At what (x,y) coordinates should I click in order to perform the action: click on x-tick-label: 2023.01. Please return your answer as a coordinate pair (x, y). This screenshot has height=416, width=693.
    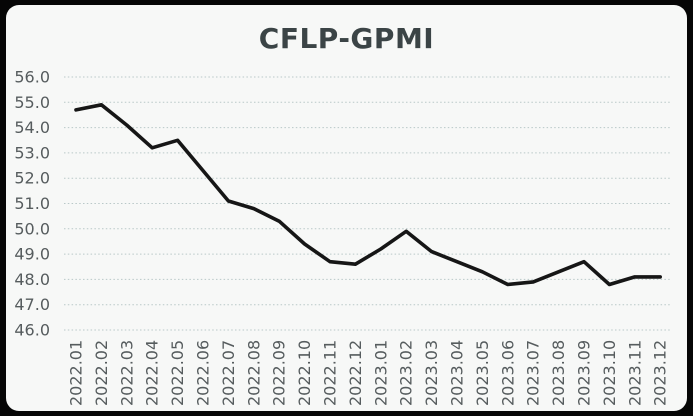
    Looking at the image, I should click on (380, 373).